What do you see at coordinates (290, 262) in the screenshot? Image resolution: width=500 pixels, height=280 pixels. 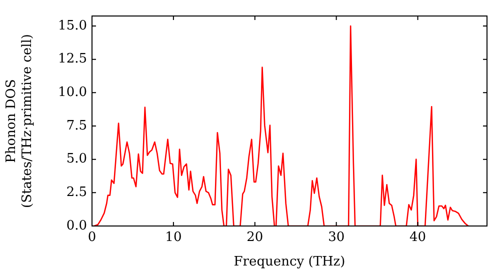 I see `x-axis-title: Frequency (THz)` at bounding box center [290, 262].